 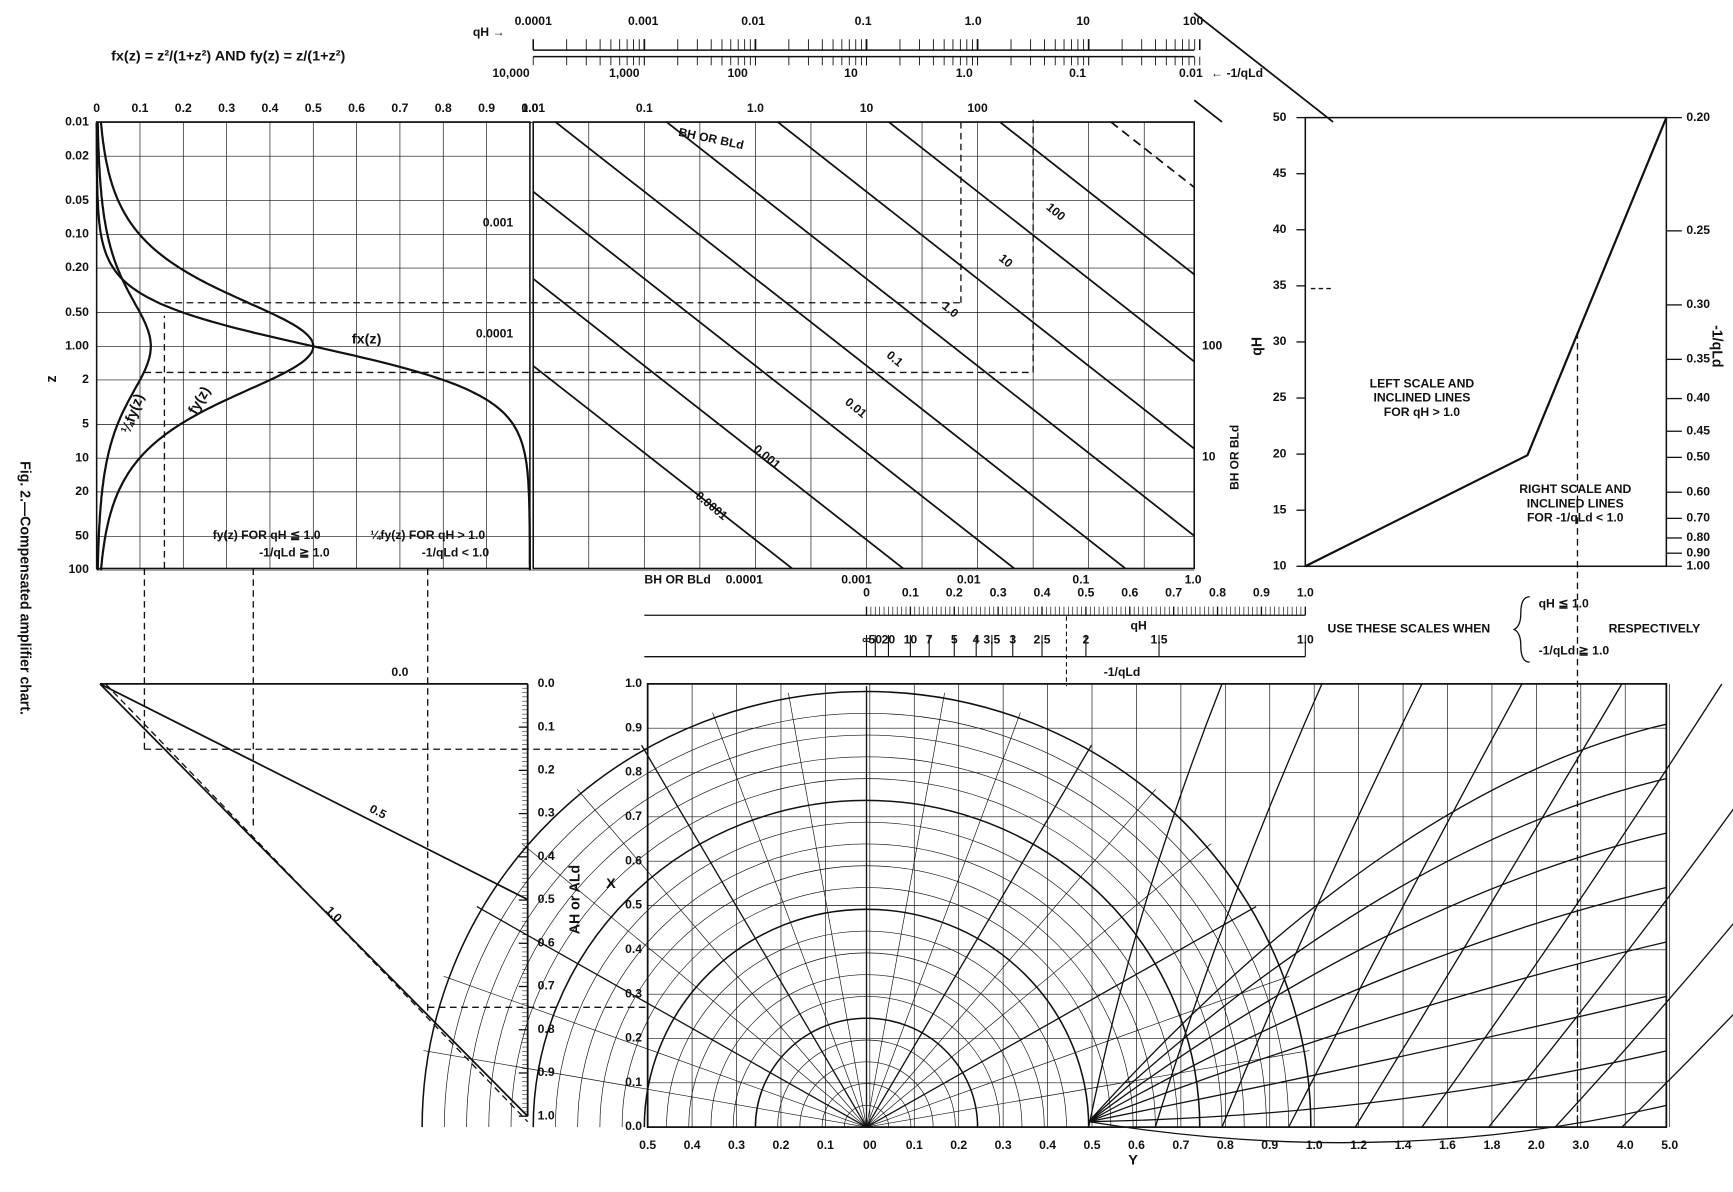 I want to click on y-tick-label: 0.6, so click(x=633, y=860).